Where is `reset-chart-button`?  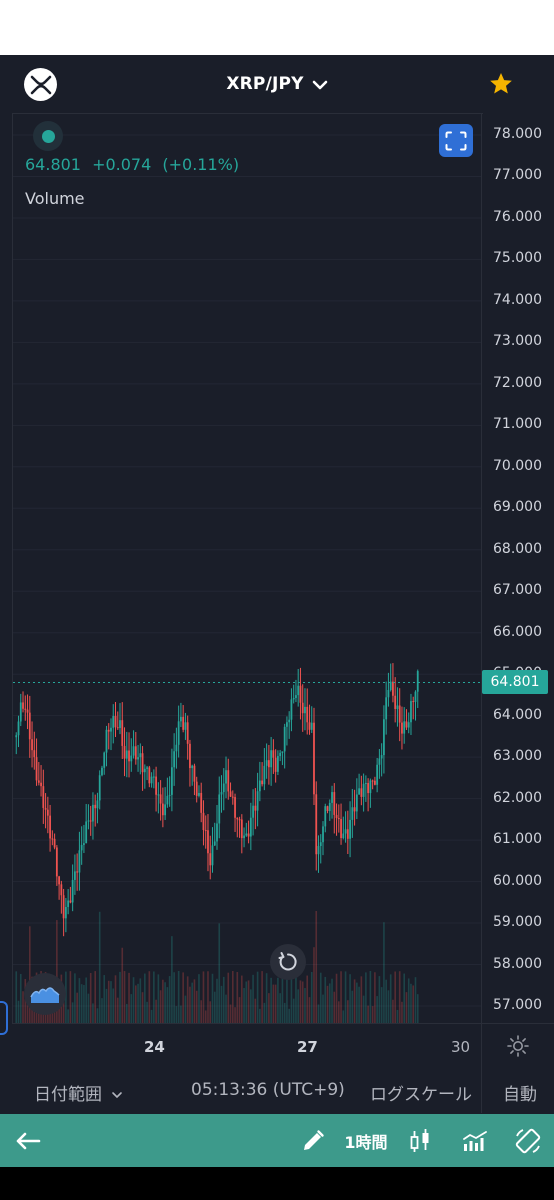
reset-chart-button is located at coordinates (288, 962).